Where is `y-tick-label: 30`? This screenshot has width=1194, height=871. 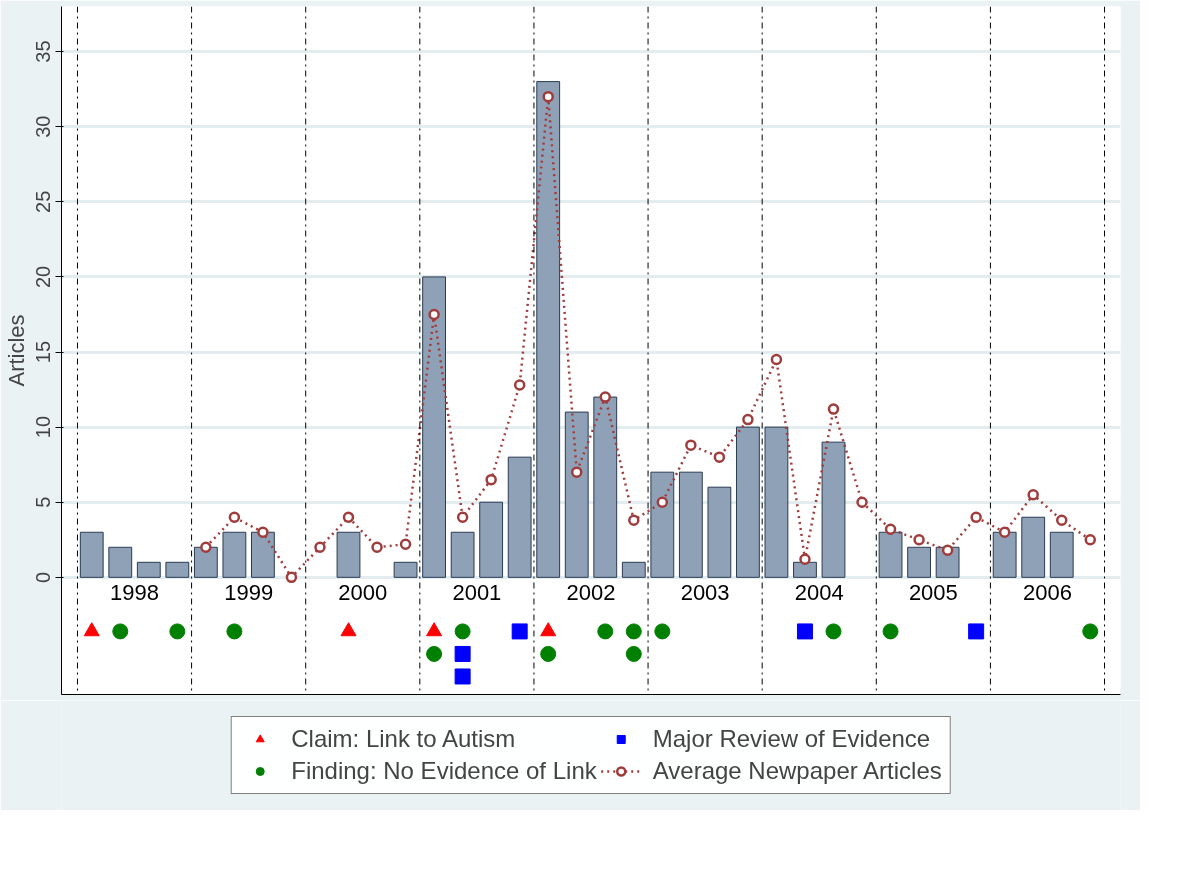 y-tick-label: 30 is located at coordinates (43, 126).